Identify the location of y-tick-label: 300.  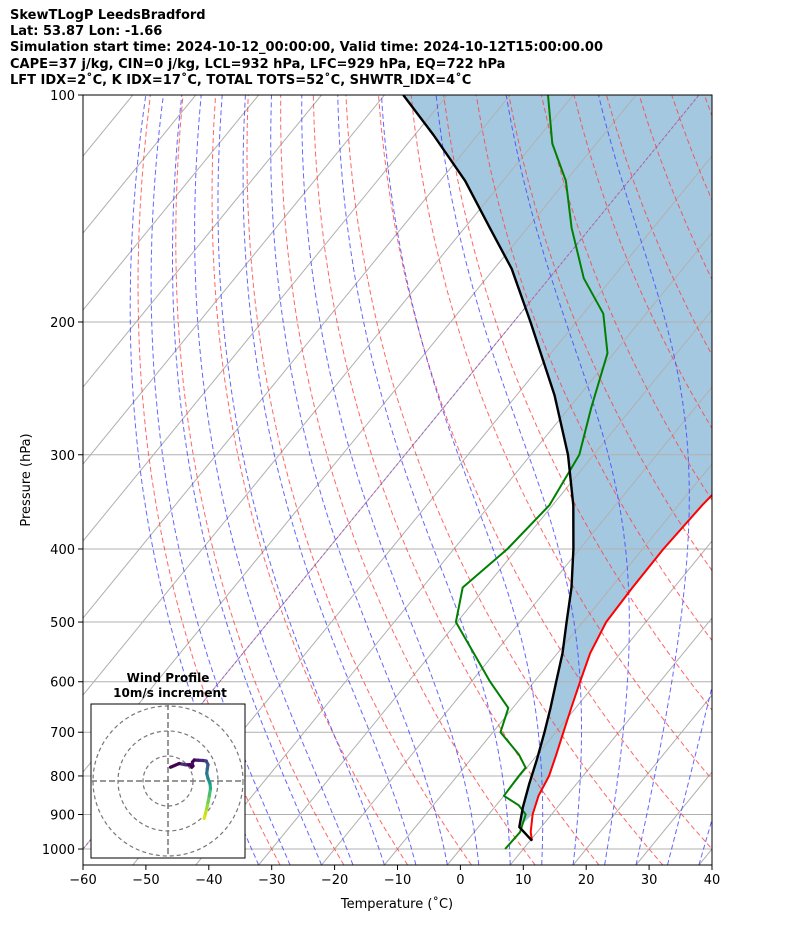
(62, 456).